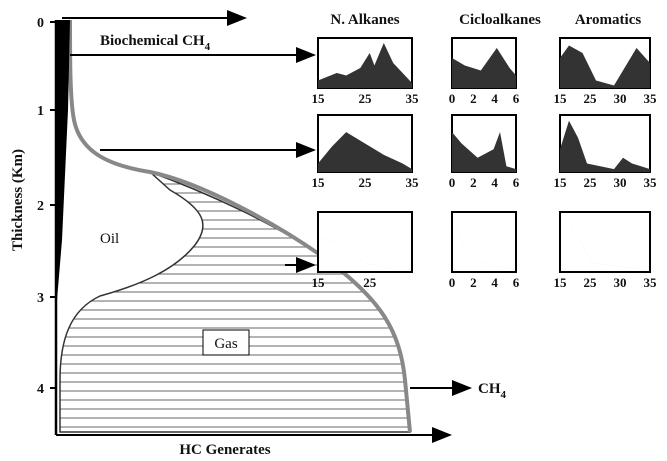 This screenshot has width=667, height=461. I want to click on zone-label: Oil, so click(109, 239).